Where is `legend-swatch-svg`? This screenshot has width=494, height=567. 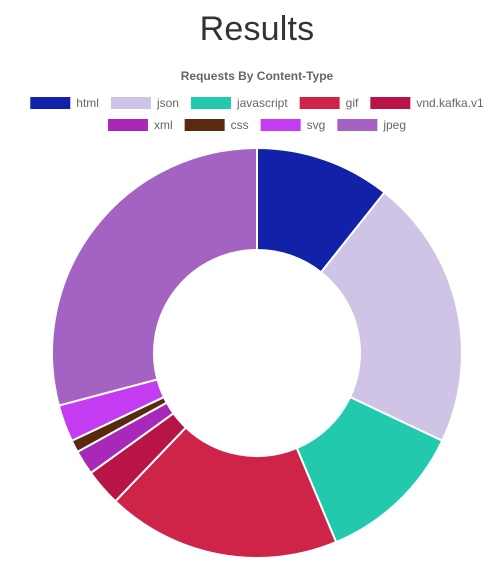
legend-swatch-svg is located at coordinates (280, 125).